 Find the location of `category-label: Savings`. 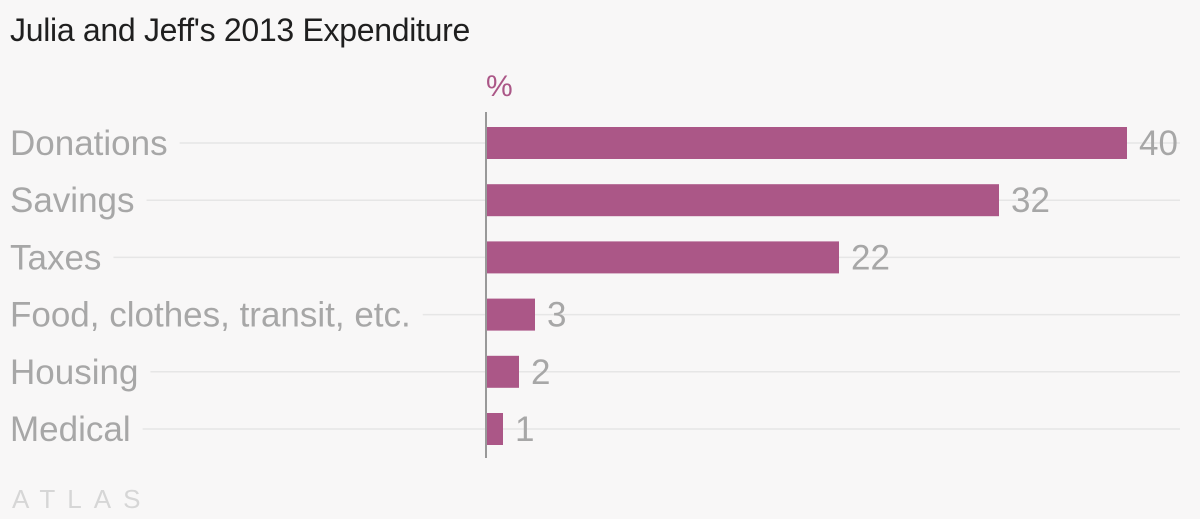

category-label: Savings is located at coordinates (72, 200).